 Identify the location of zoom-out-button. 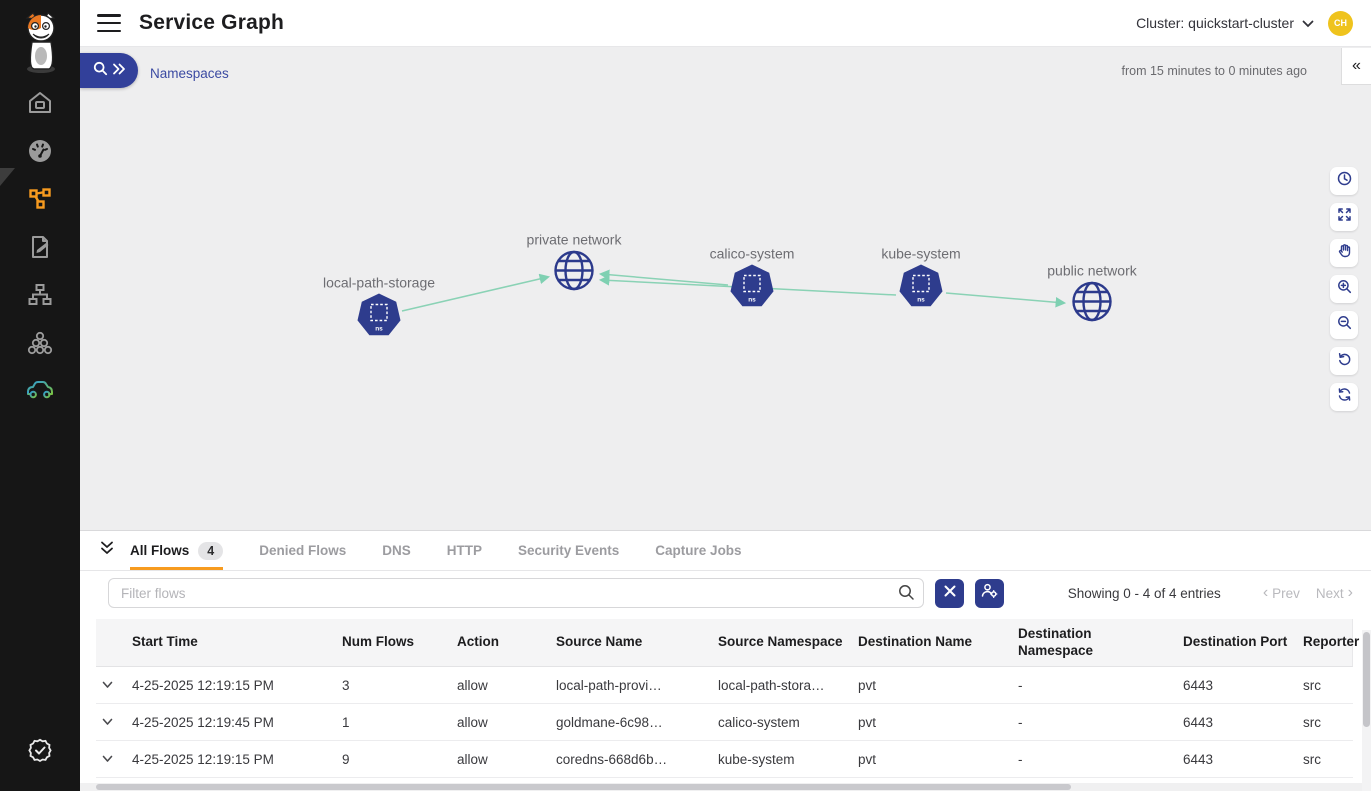
(1344, 325).